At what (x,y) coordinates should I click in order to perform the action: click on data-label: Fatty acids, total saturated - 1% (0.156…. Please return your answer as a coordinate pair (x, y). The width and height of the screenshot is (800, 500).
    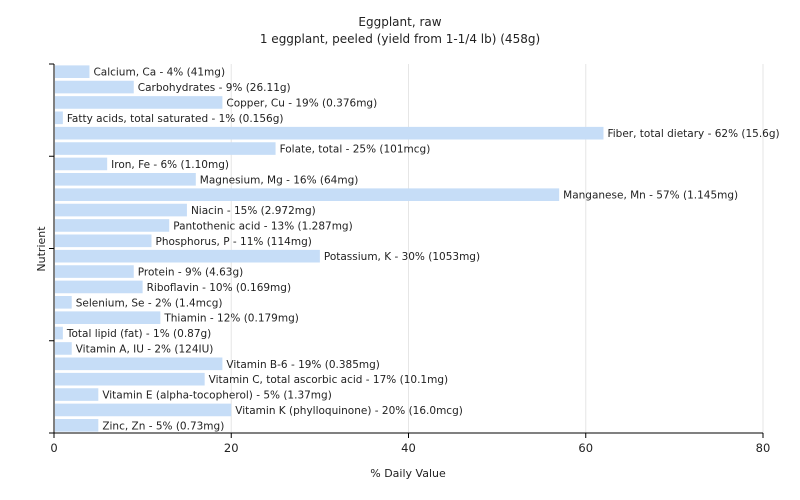
    Looking at the image, I should click on (175, 119).